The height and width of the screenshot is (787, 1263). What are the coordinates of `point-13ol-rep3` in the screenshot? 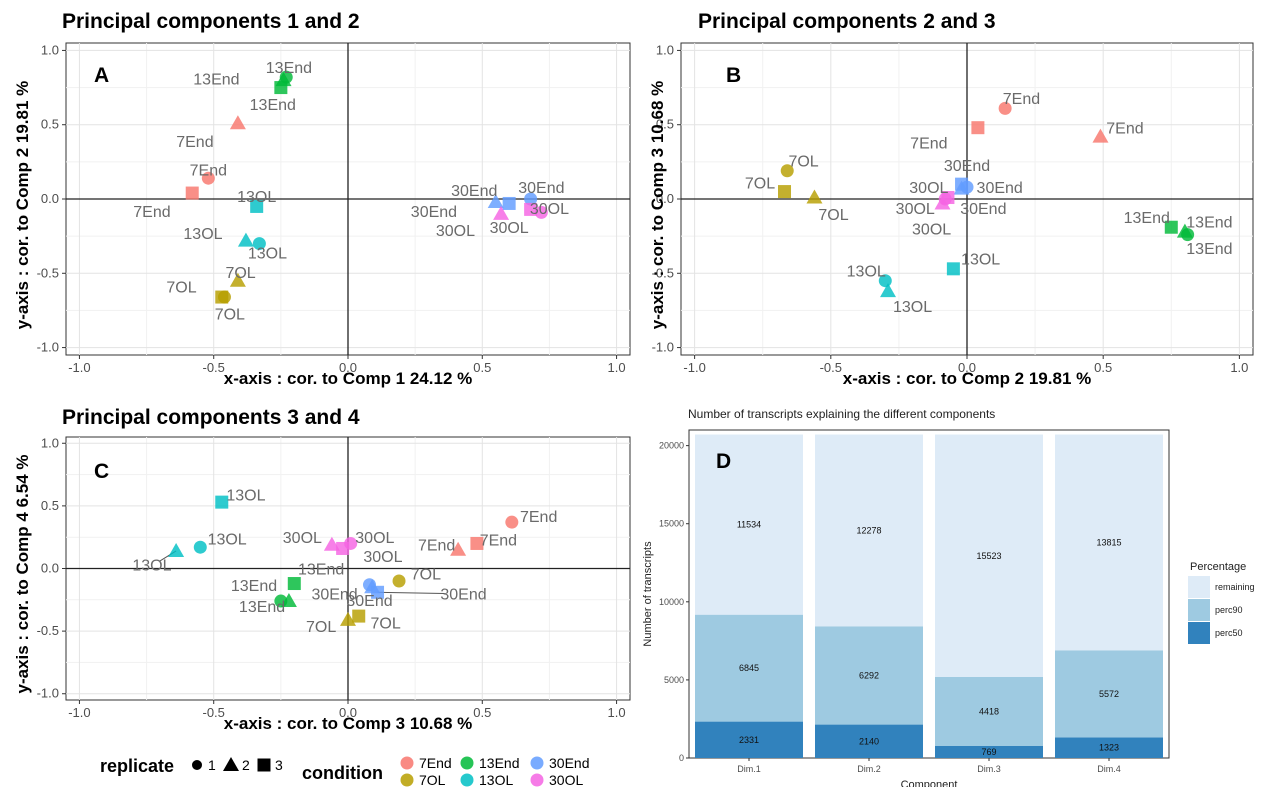 It's located at (222, 502).